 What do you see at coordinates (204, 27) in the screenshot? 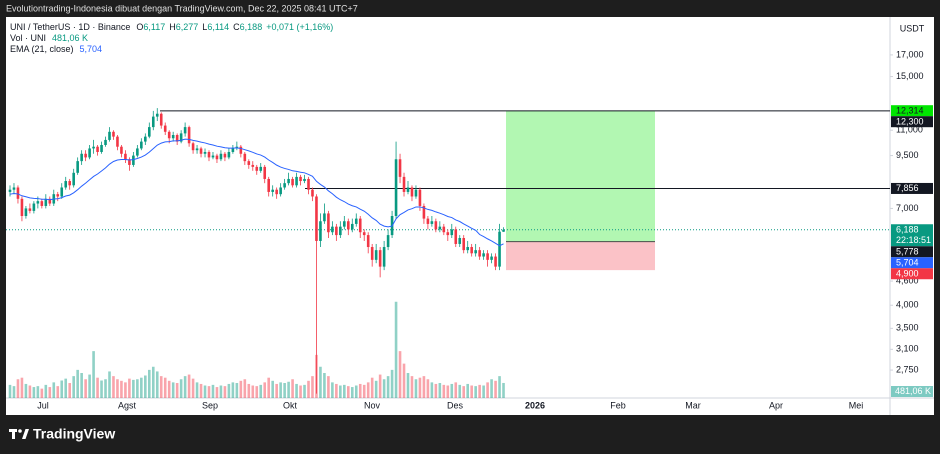
I see `legend-key: L` at bounding box center [204, 27].